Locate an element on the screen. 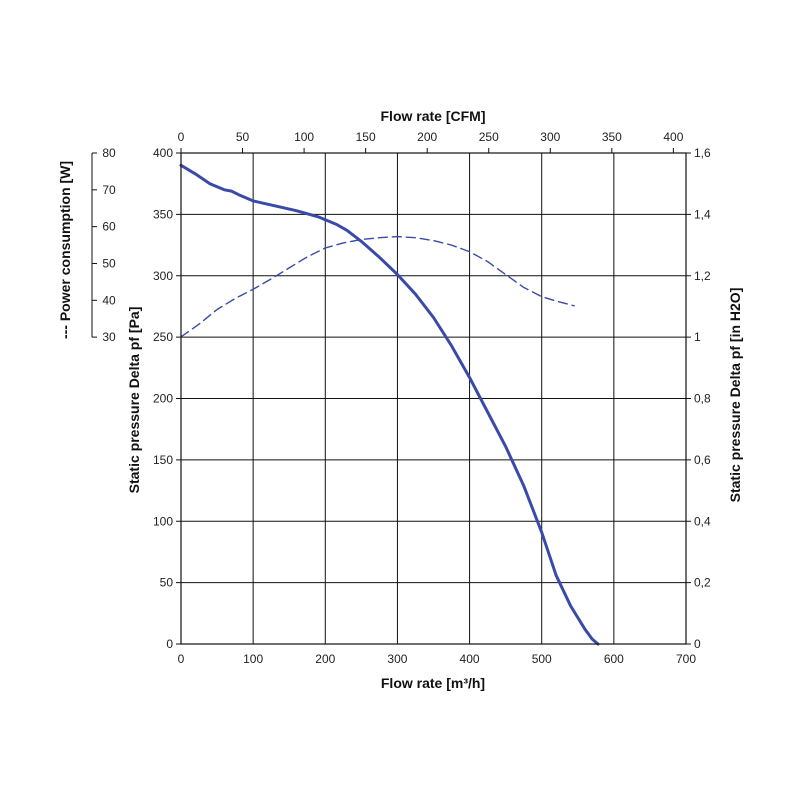 This screenshot has height=800, width=800. x-tick-label: 600 is located at coordinates (614, 659).